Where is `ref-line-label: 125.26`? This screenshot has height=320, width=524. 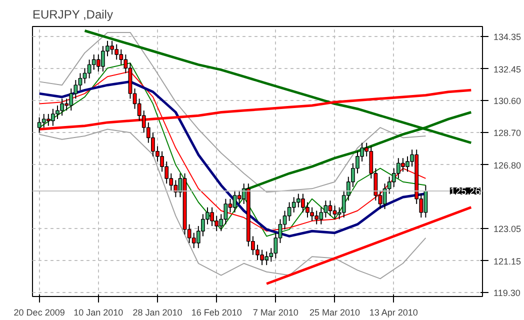
ref-line-label: 125.26 is located at coordinates (465, 192).